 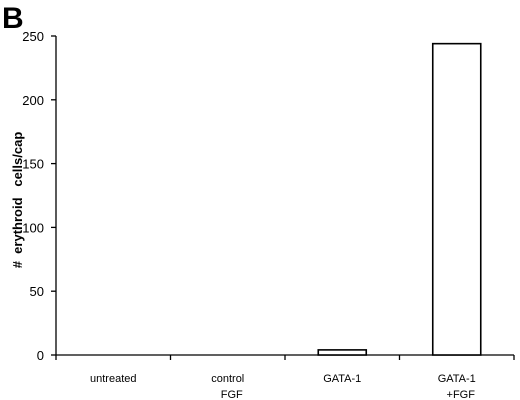 I want to click on y-tick-label: 150, so click(x=33, y=164).